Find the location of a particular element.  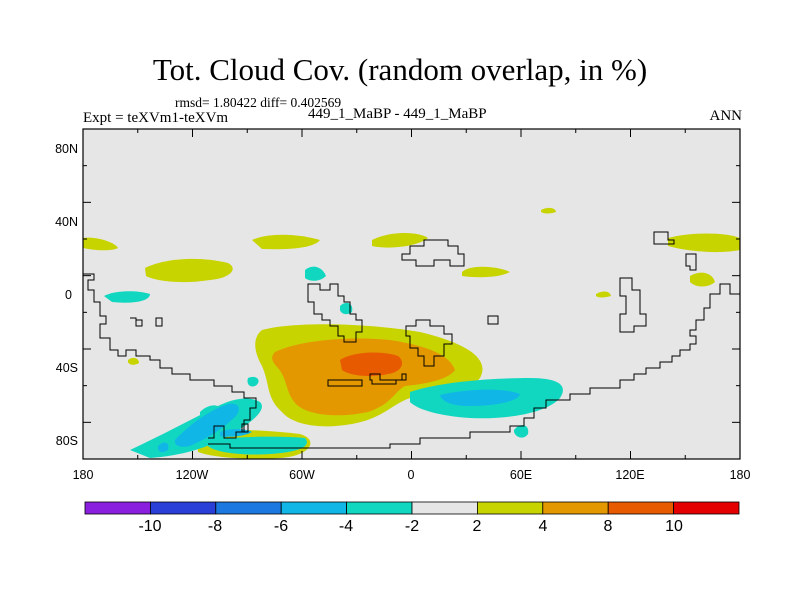

lat-label: 0 is located at coordinates (68, 295).